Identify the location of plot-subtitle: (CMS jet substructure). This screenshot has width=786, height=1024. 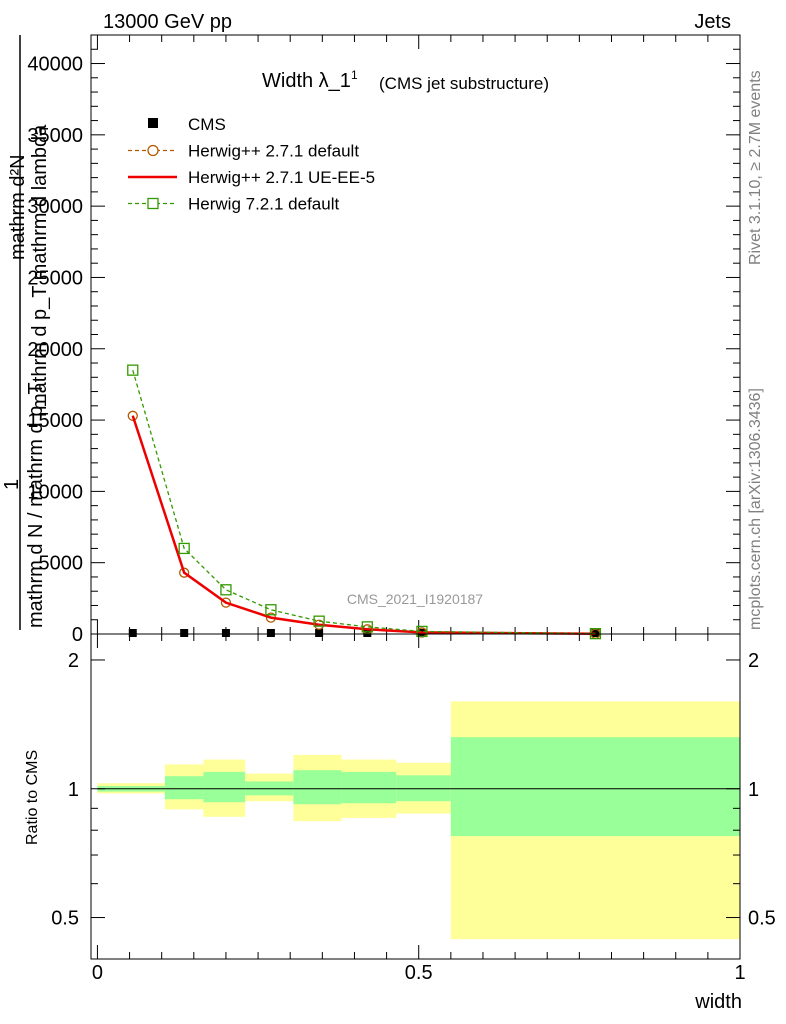
(464, 83).